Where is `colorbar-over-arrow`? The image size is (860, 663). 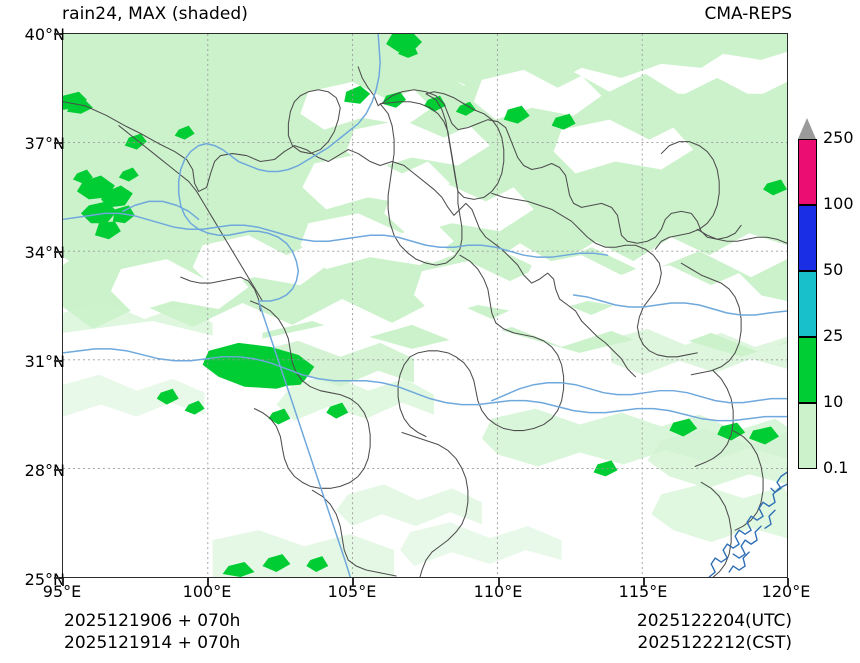
colorbar-over-arrow is located at coordinates (807, 128).